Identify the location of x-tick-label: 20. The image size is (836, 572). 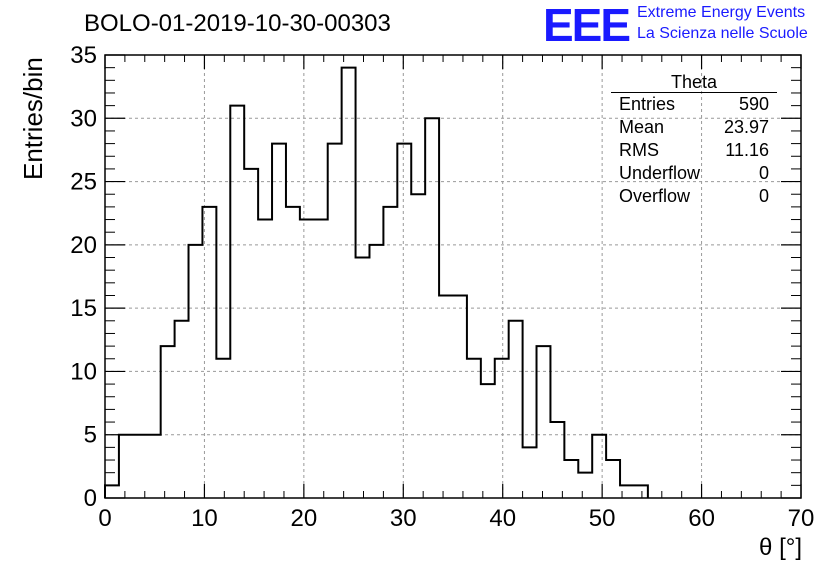
(304, 518).